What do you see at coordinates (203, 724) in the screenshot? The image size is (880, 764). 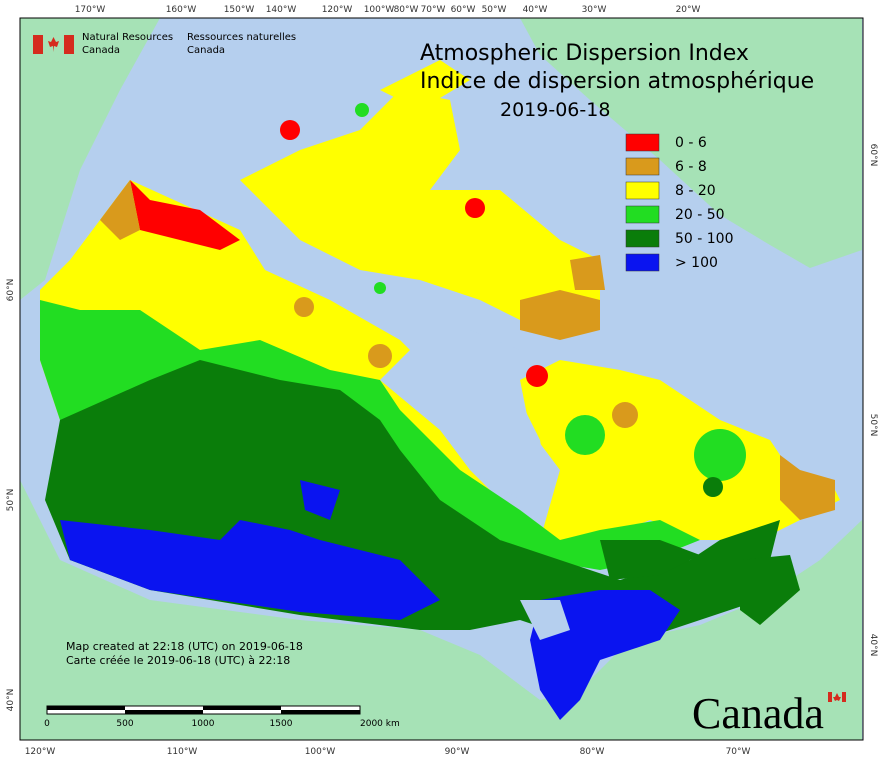 I see `scale-label: 1000` at bounding box center [203, 724].